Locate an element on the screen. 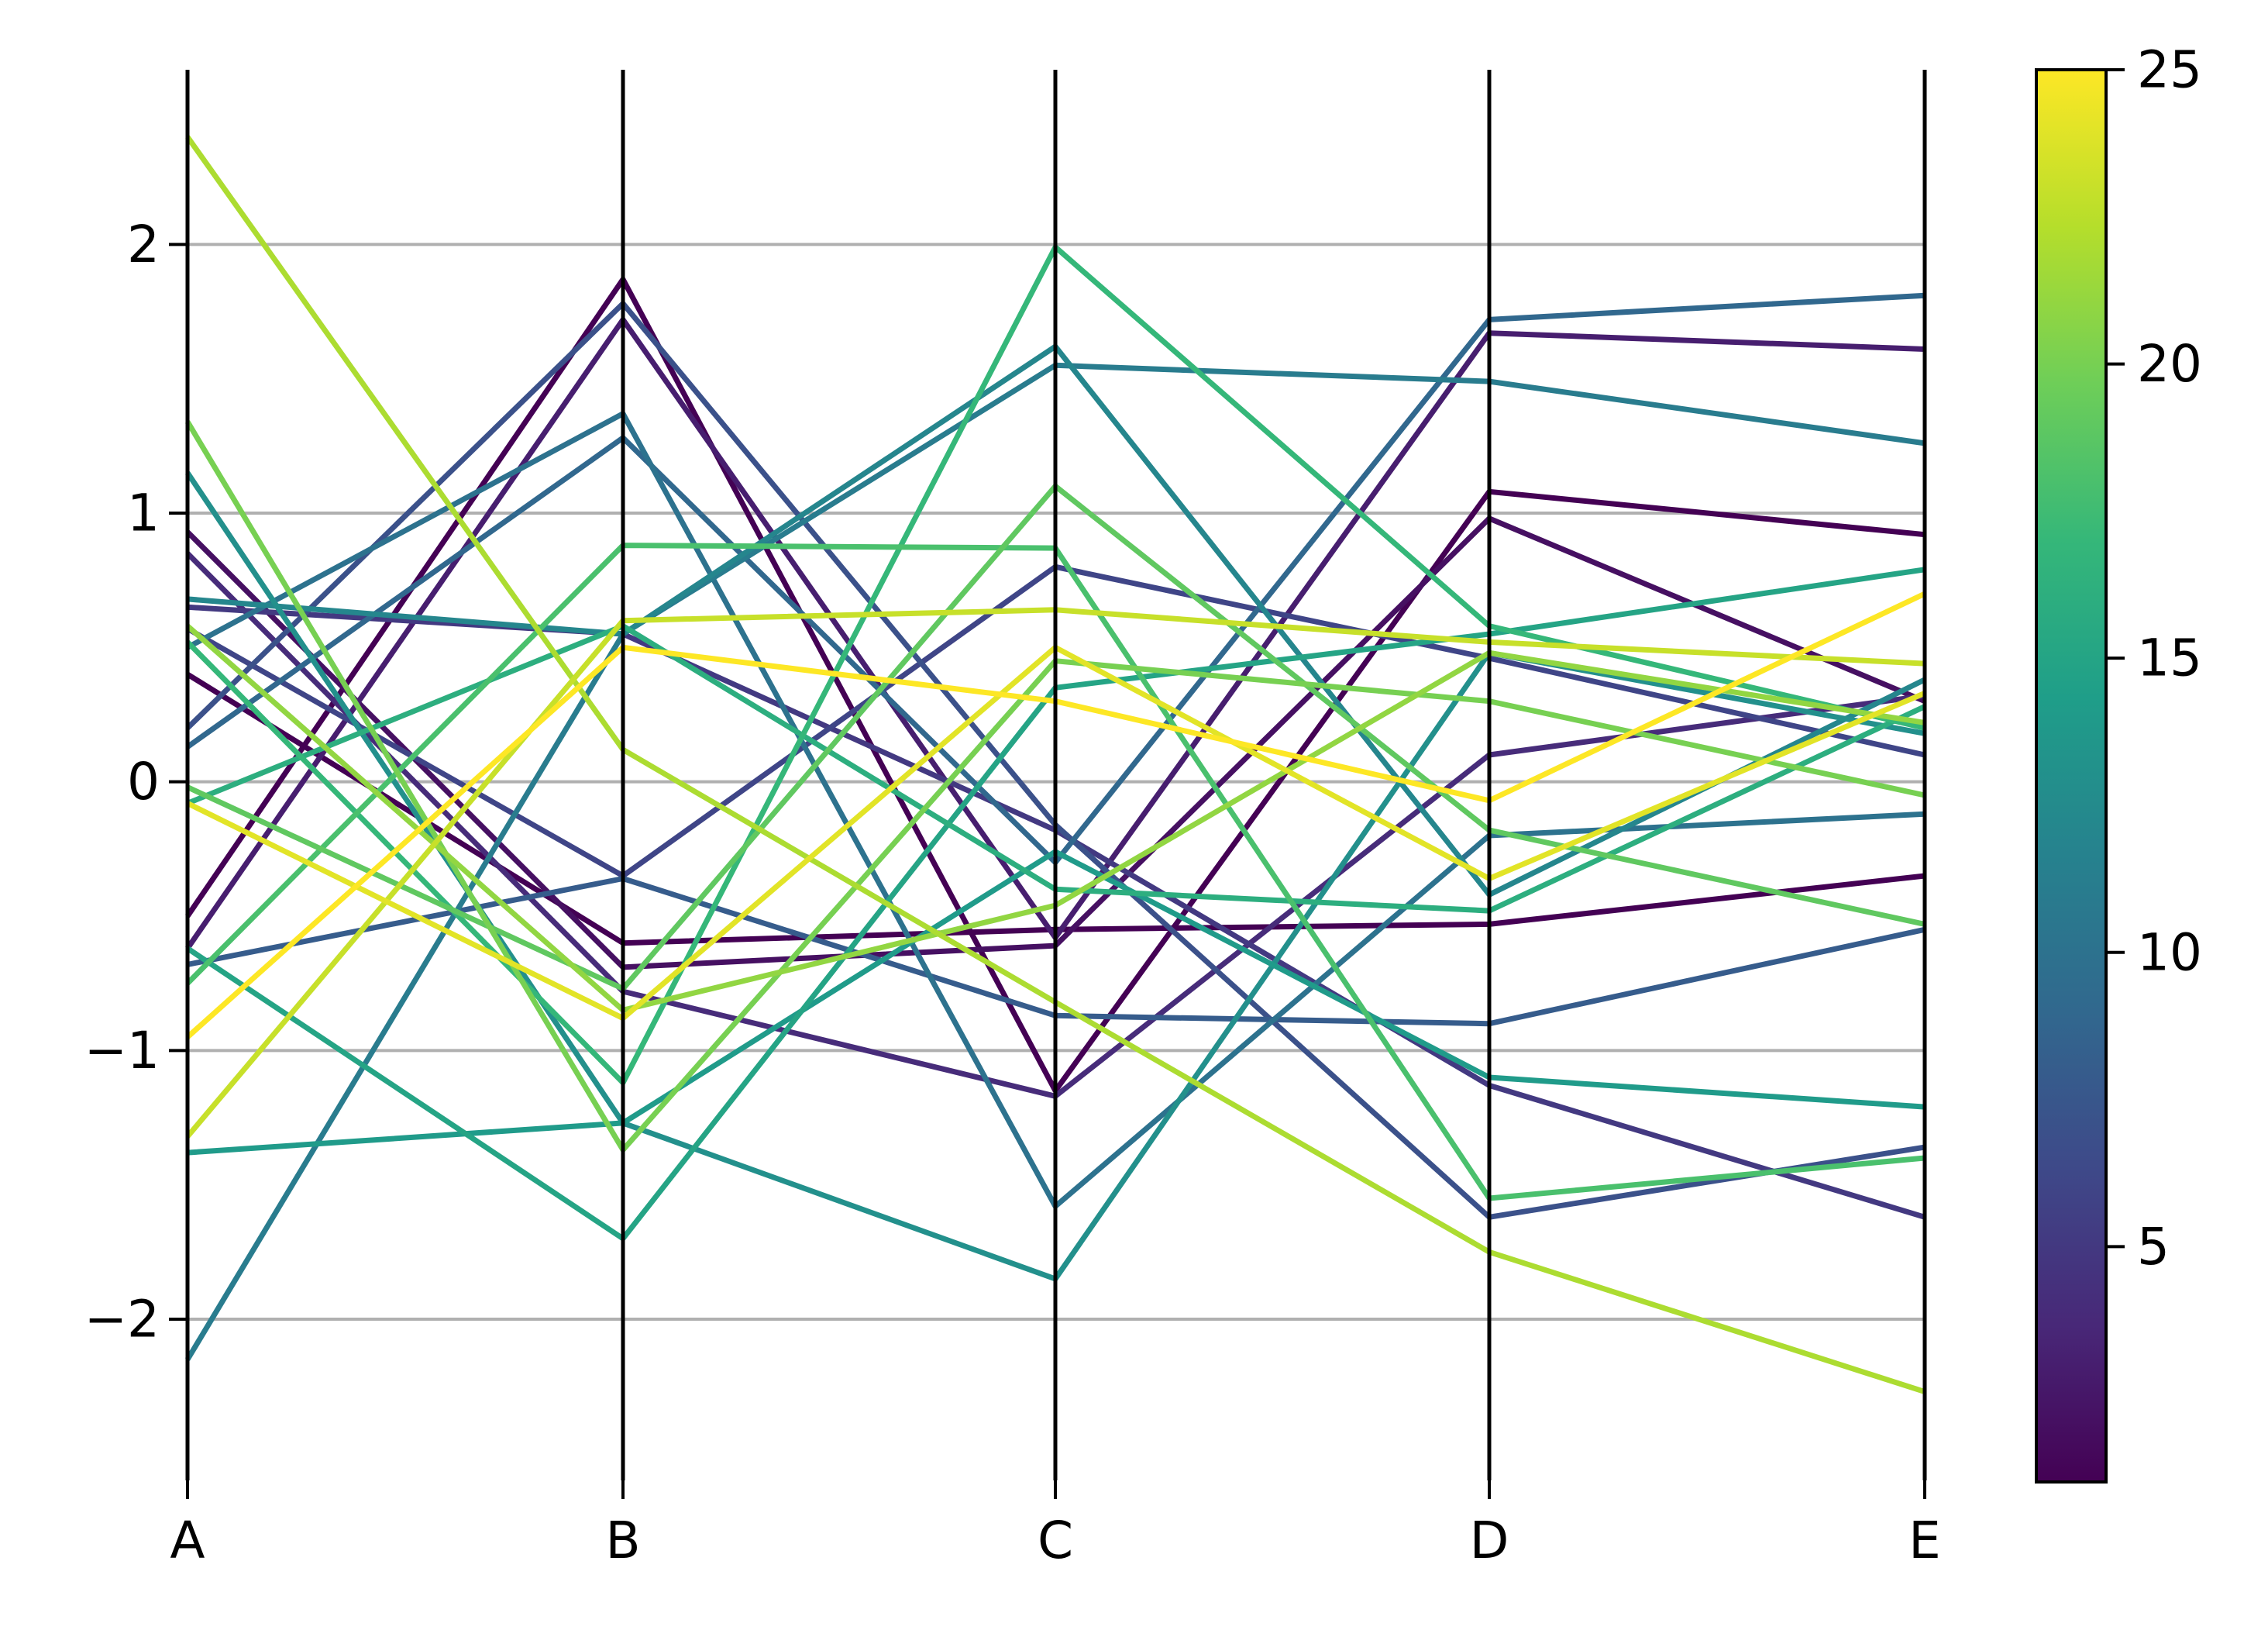 The width and height of the screenshot is (2268, 1630). colorbar: 5 10 15 20 25 is located at coordinates (2119, 762).